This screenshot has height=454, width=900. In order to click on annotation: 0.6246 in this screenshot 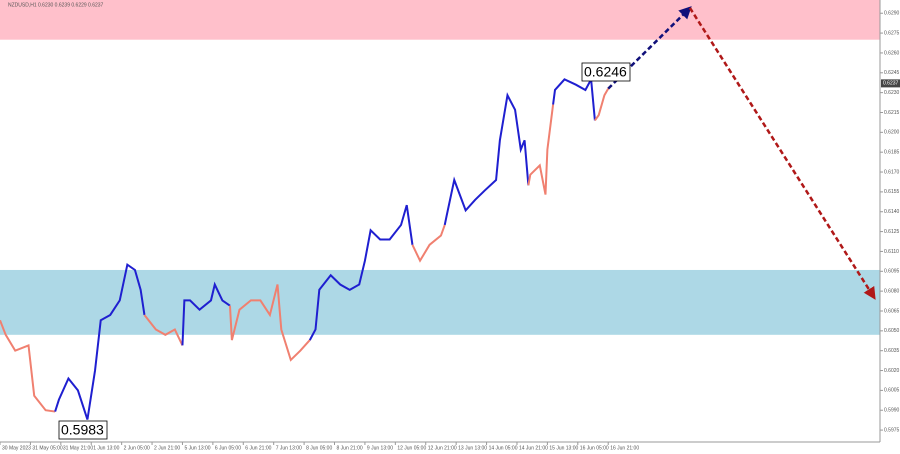, I will do `click(605, 72)`.